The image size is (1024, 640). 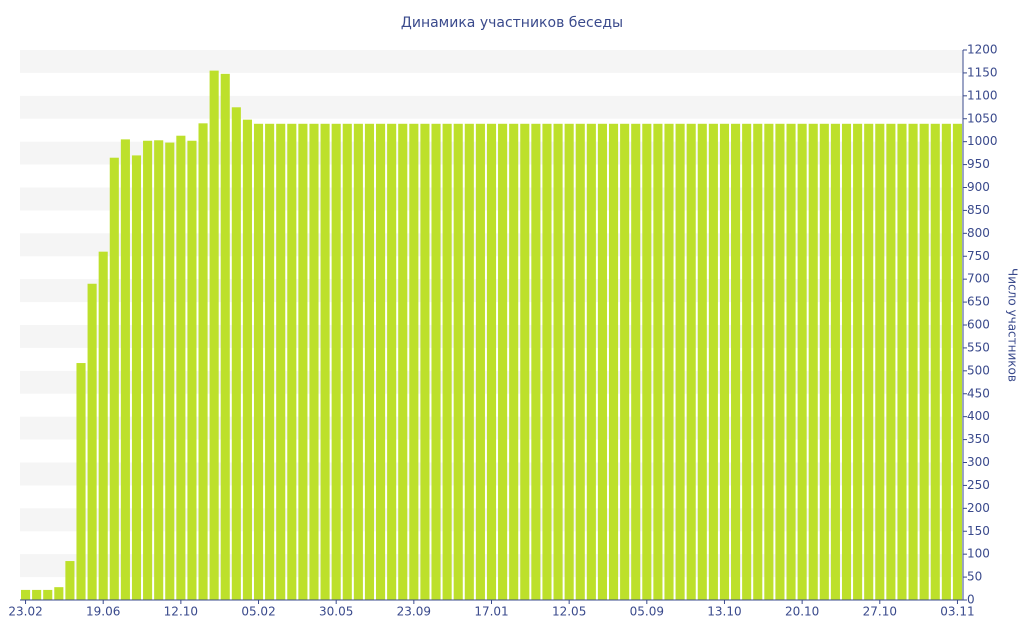 What do you see at coordinates (25, 612) in the screenshot?
I see `x-tick-label: 23.02` at bounding box center [25, 612].